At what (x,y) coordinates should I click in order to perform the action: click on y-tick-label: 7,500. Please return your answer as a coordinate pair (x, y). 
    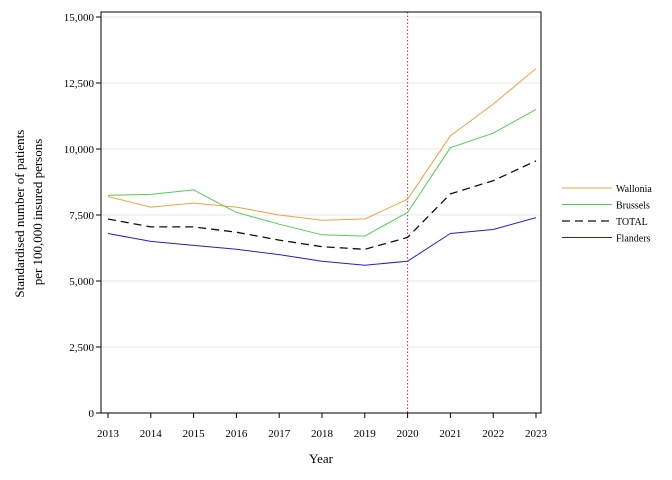
    Looking at the image, I should click on (81, 216).